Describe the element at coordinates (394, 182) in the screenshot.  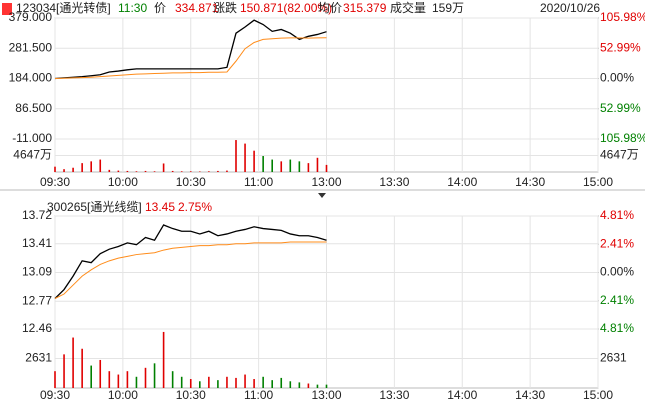
I see `x-tick-label: 13:30` at that location.